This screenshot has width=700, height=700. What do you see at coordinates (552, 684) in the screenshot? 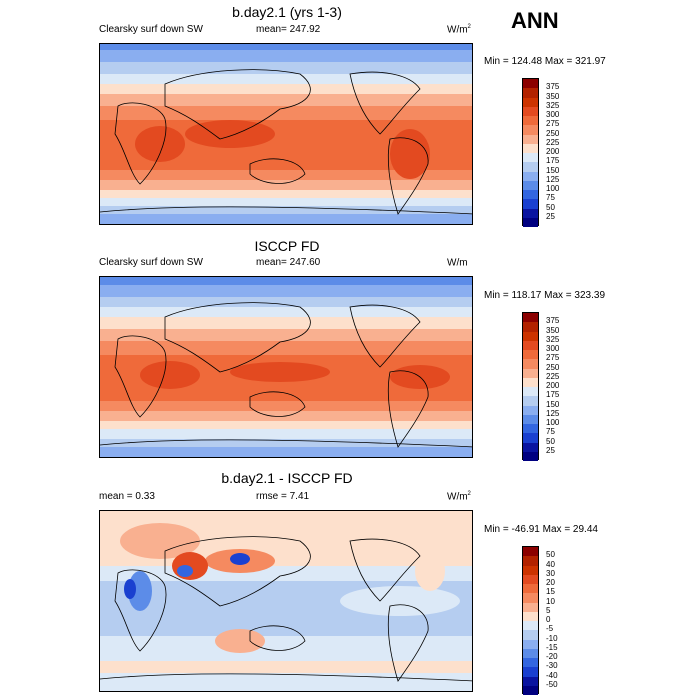
I see `colorbar-label: -50` at bounding box center [552, 684].